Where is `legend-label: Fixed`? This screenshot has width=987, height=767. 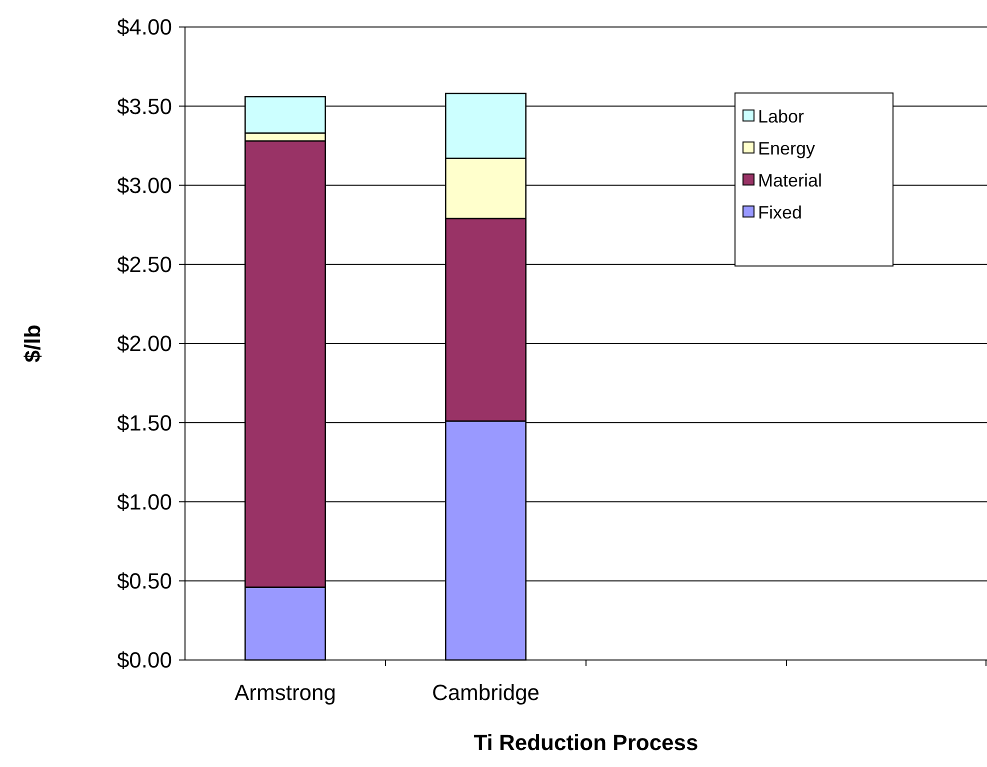
legend-label: Fixed is located at coordinates (780, 212).